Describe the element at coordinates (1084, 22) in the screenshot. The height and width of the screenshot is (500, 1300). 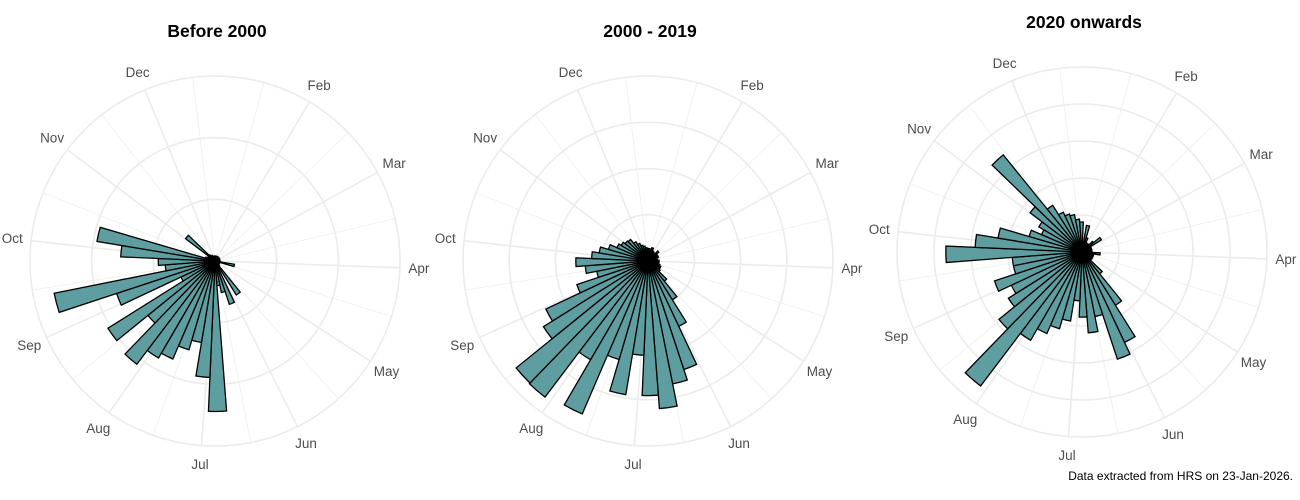
I see `chart-title: 2020 onwards` at that location.